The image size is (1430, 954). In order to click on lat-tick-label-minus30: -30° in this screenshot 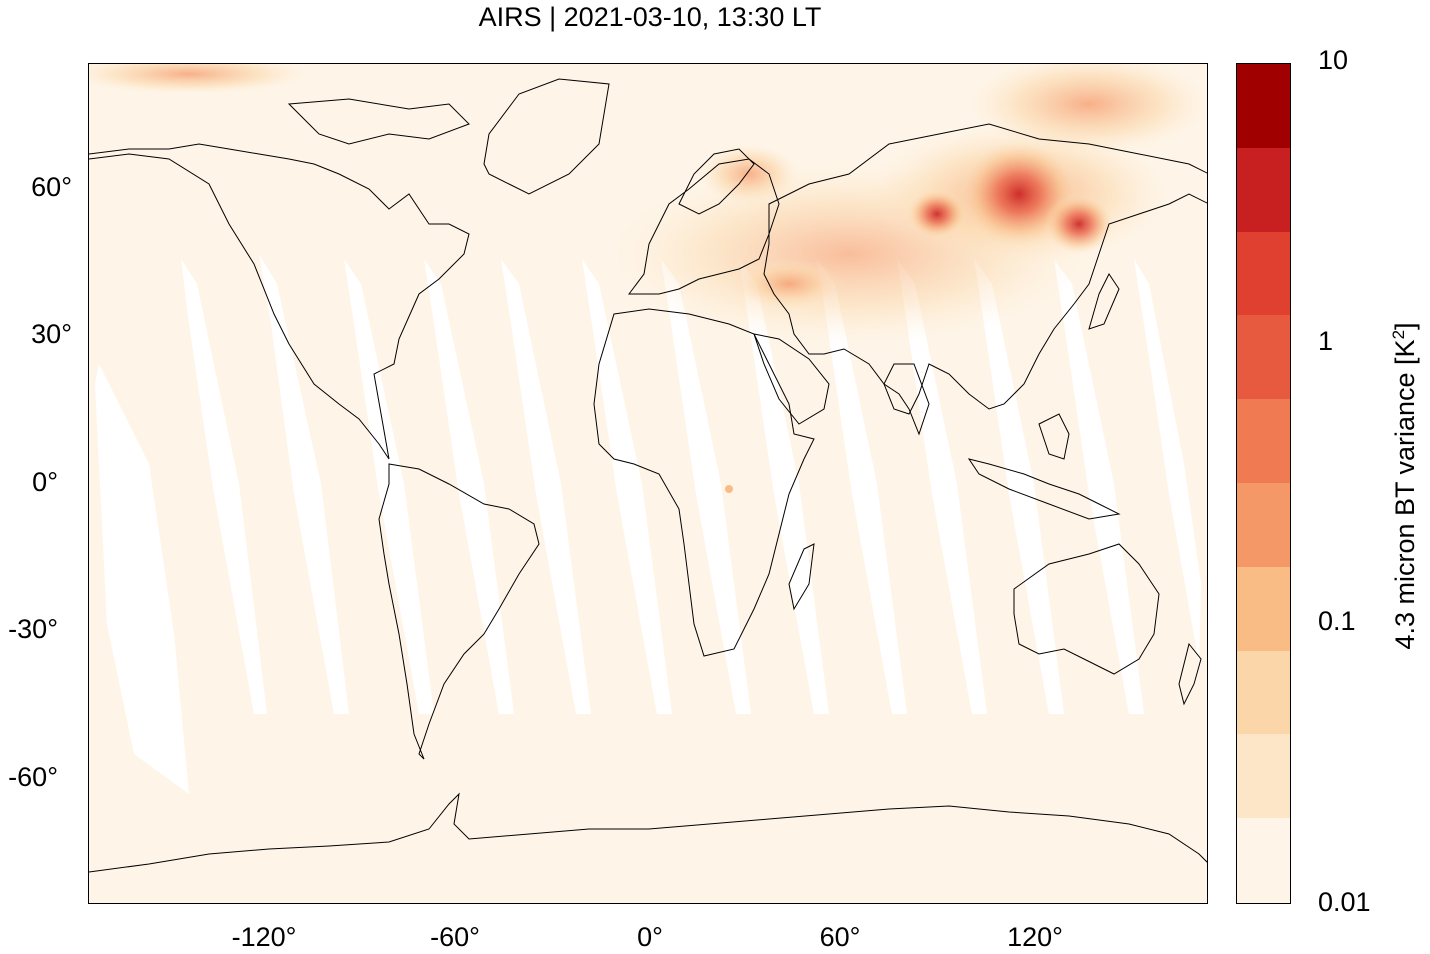, I will do `click(33, 629)`.